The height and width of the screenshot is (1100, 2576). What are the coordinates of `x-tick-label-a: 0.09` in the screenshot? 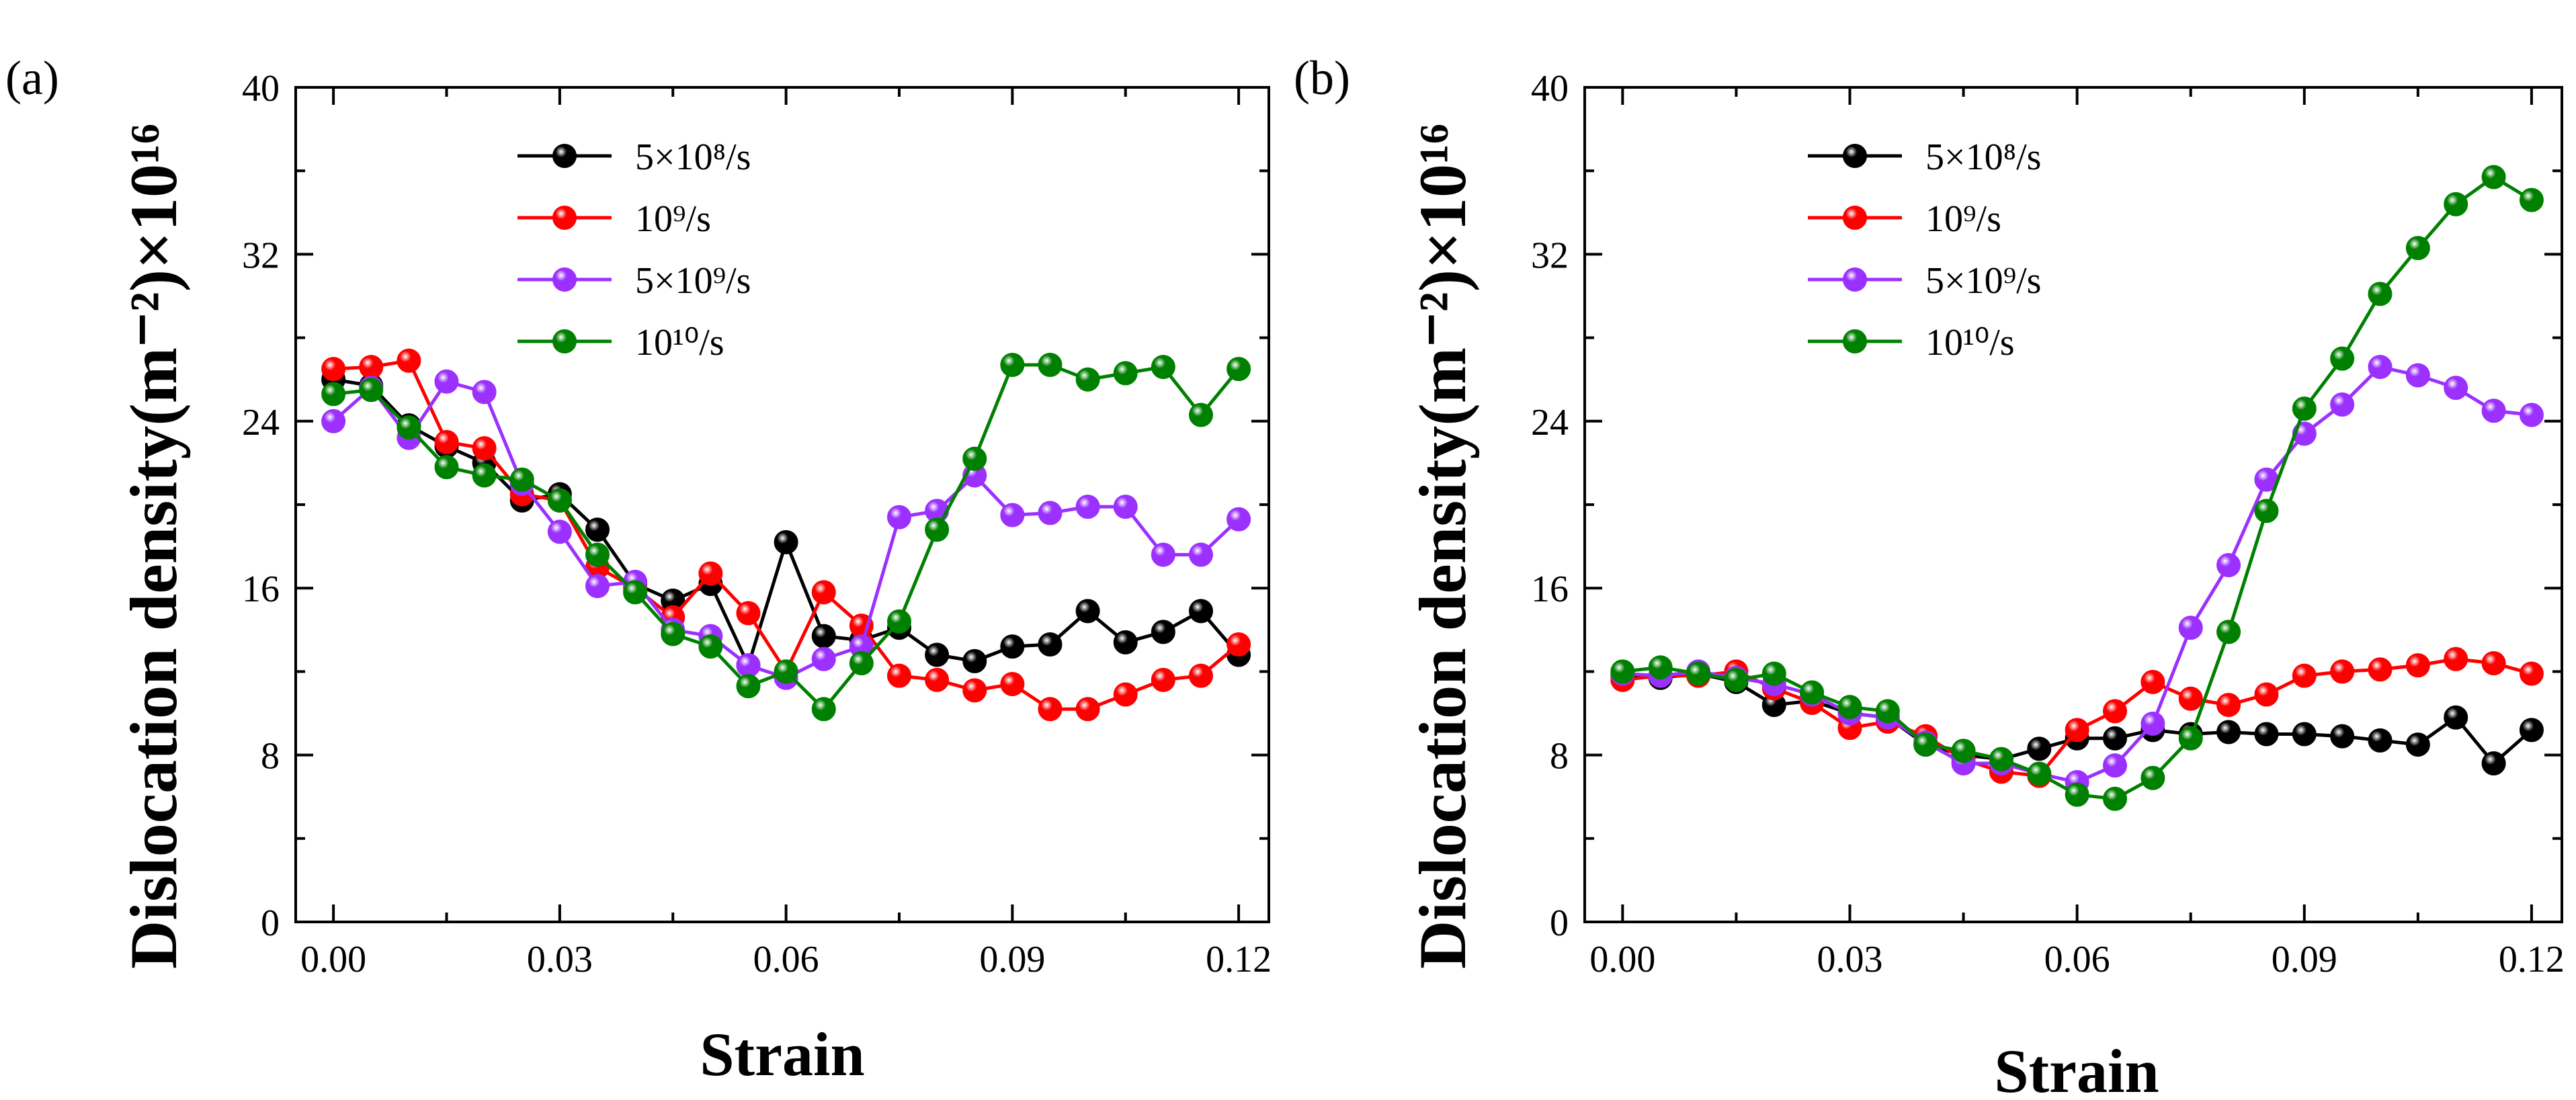 It's located at (1012, 960).